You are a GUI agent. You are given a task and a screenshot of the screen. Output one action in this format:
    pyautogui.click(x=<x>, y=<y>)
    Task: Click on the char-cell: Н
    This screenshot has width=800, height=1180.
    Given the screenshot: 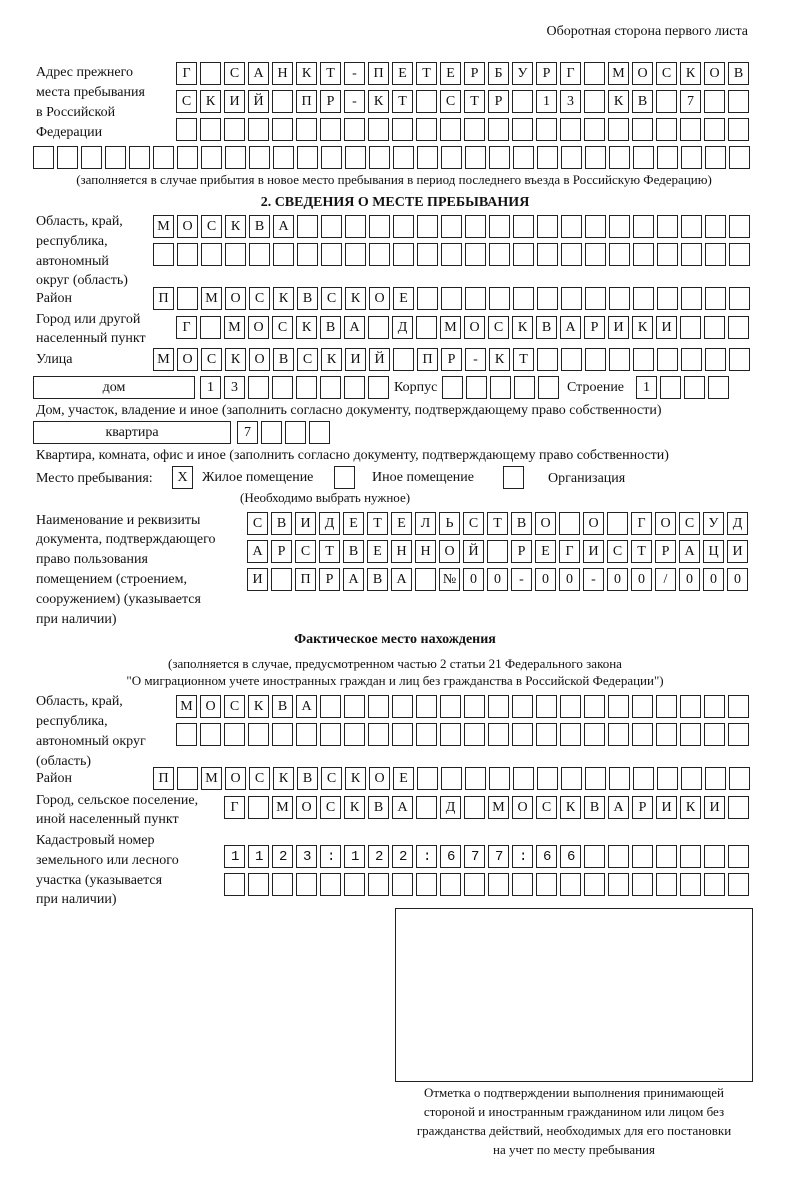 What is the action you would take?
    pyautogui.click(x=425, y=551)
    